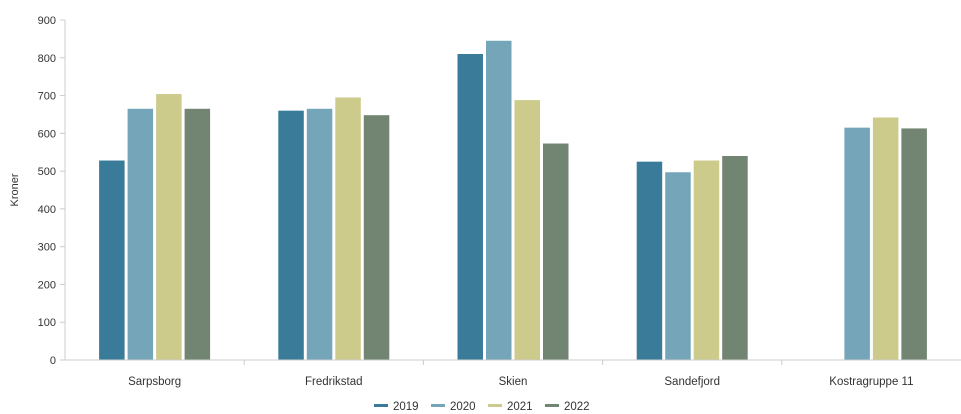 The height and width of the screenshot is (414, 961). I want to click on y-tick-label: 100, so click(47, 323).